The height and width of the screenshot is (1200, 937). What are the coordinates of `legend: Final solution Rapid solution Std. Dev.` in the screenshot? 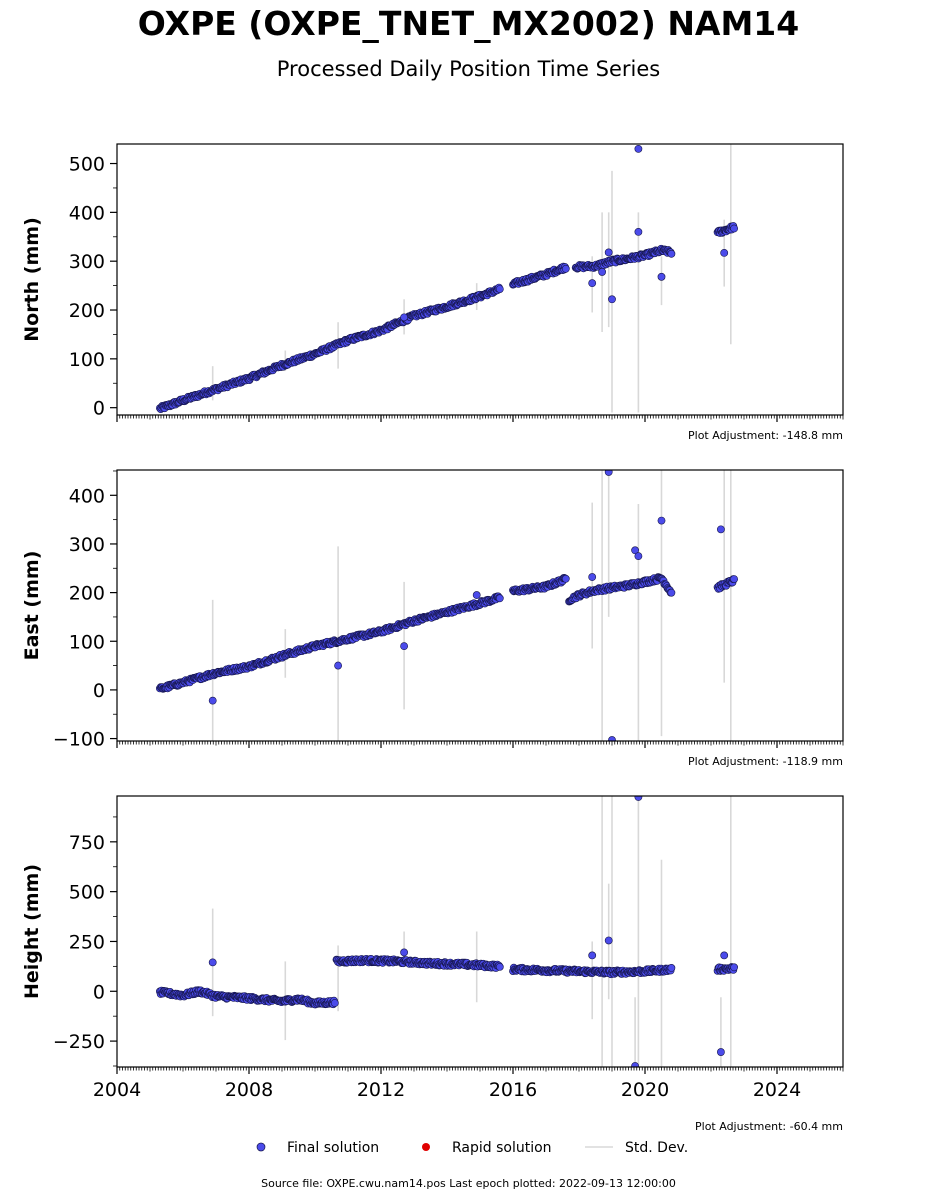 It's located at (472, 1148).